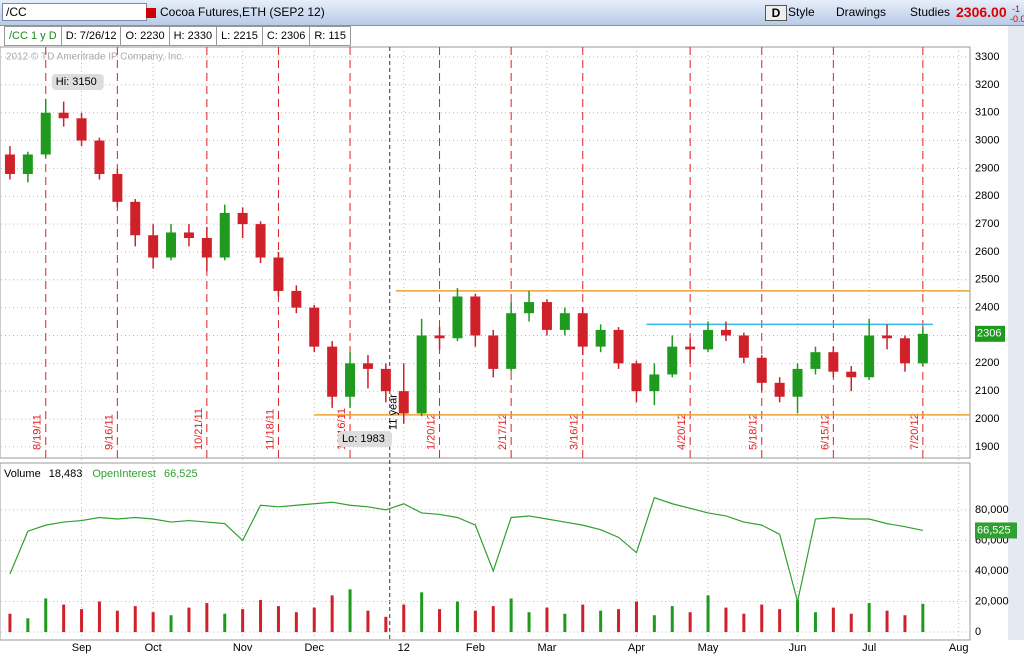 The image size is (1024, 658). I want to click on change-pct: -0.0, so click(1017, 19).